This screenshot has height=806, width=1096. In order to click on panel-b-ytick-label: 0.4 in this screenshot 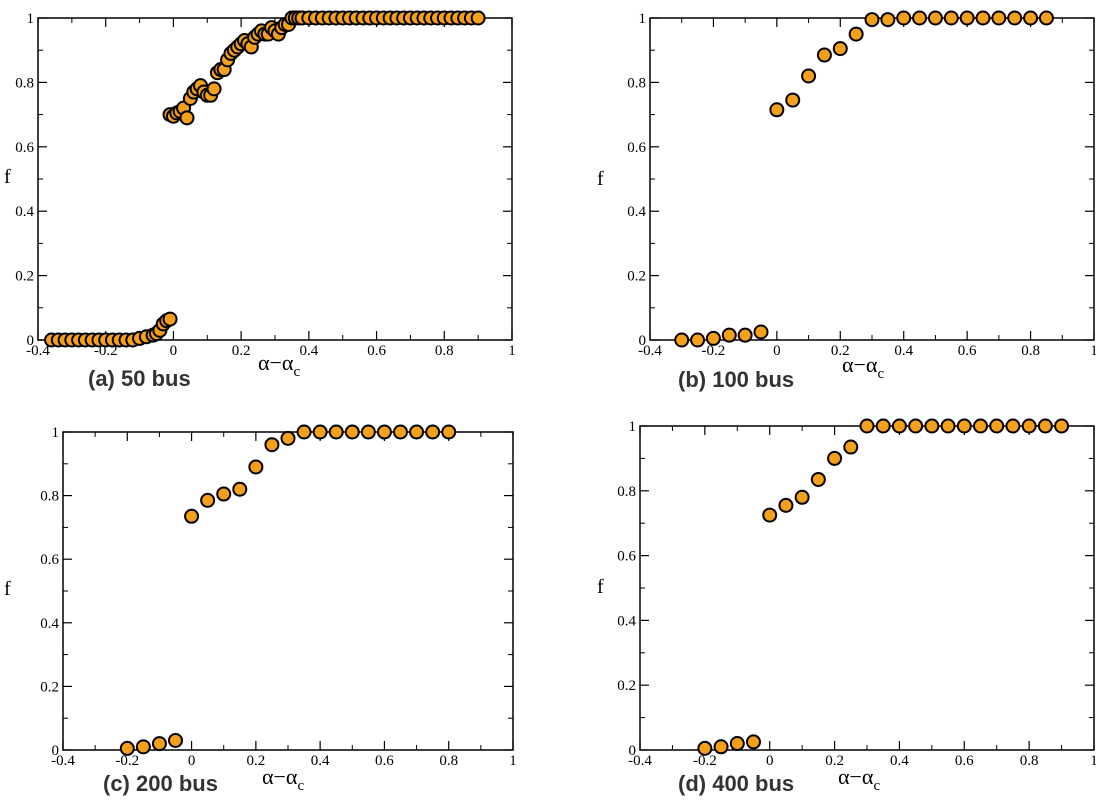, I will do `click(636, 212)`.